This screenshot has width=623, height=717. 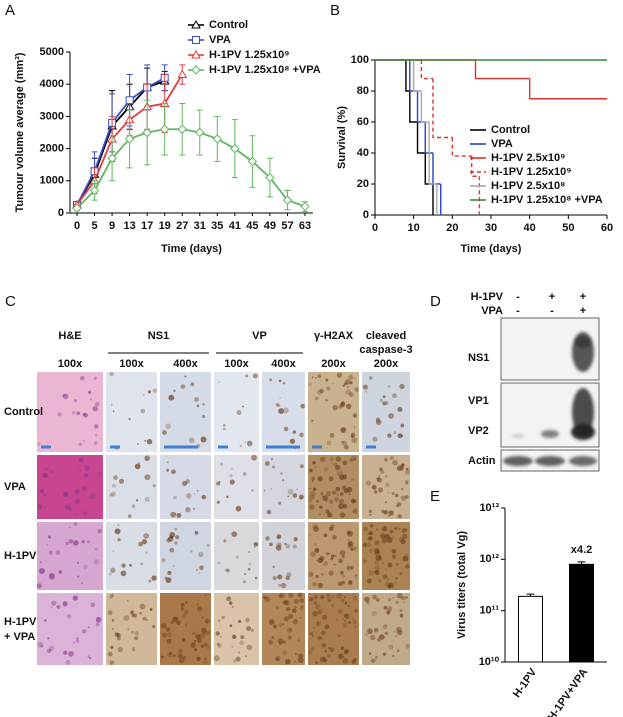 I want to click on band-label: VP2, so click(x=478, y=431).